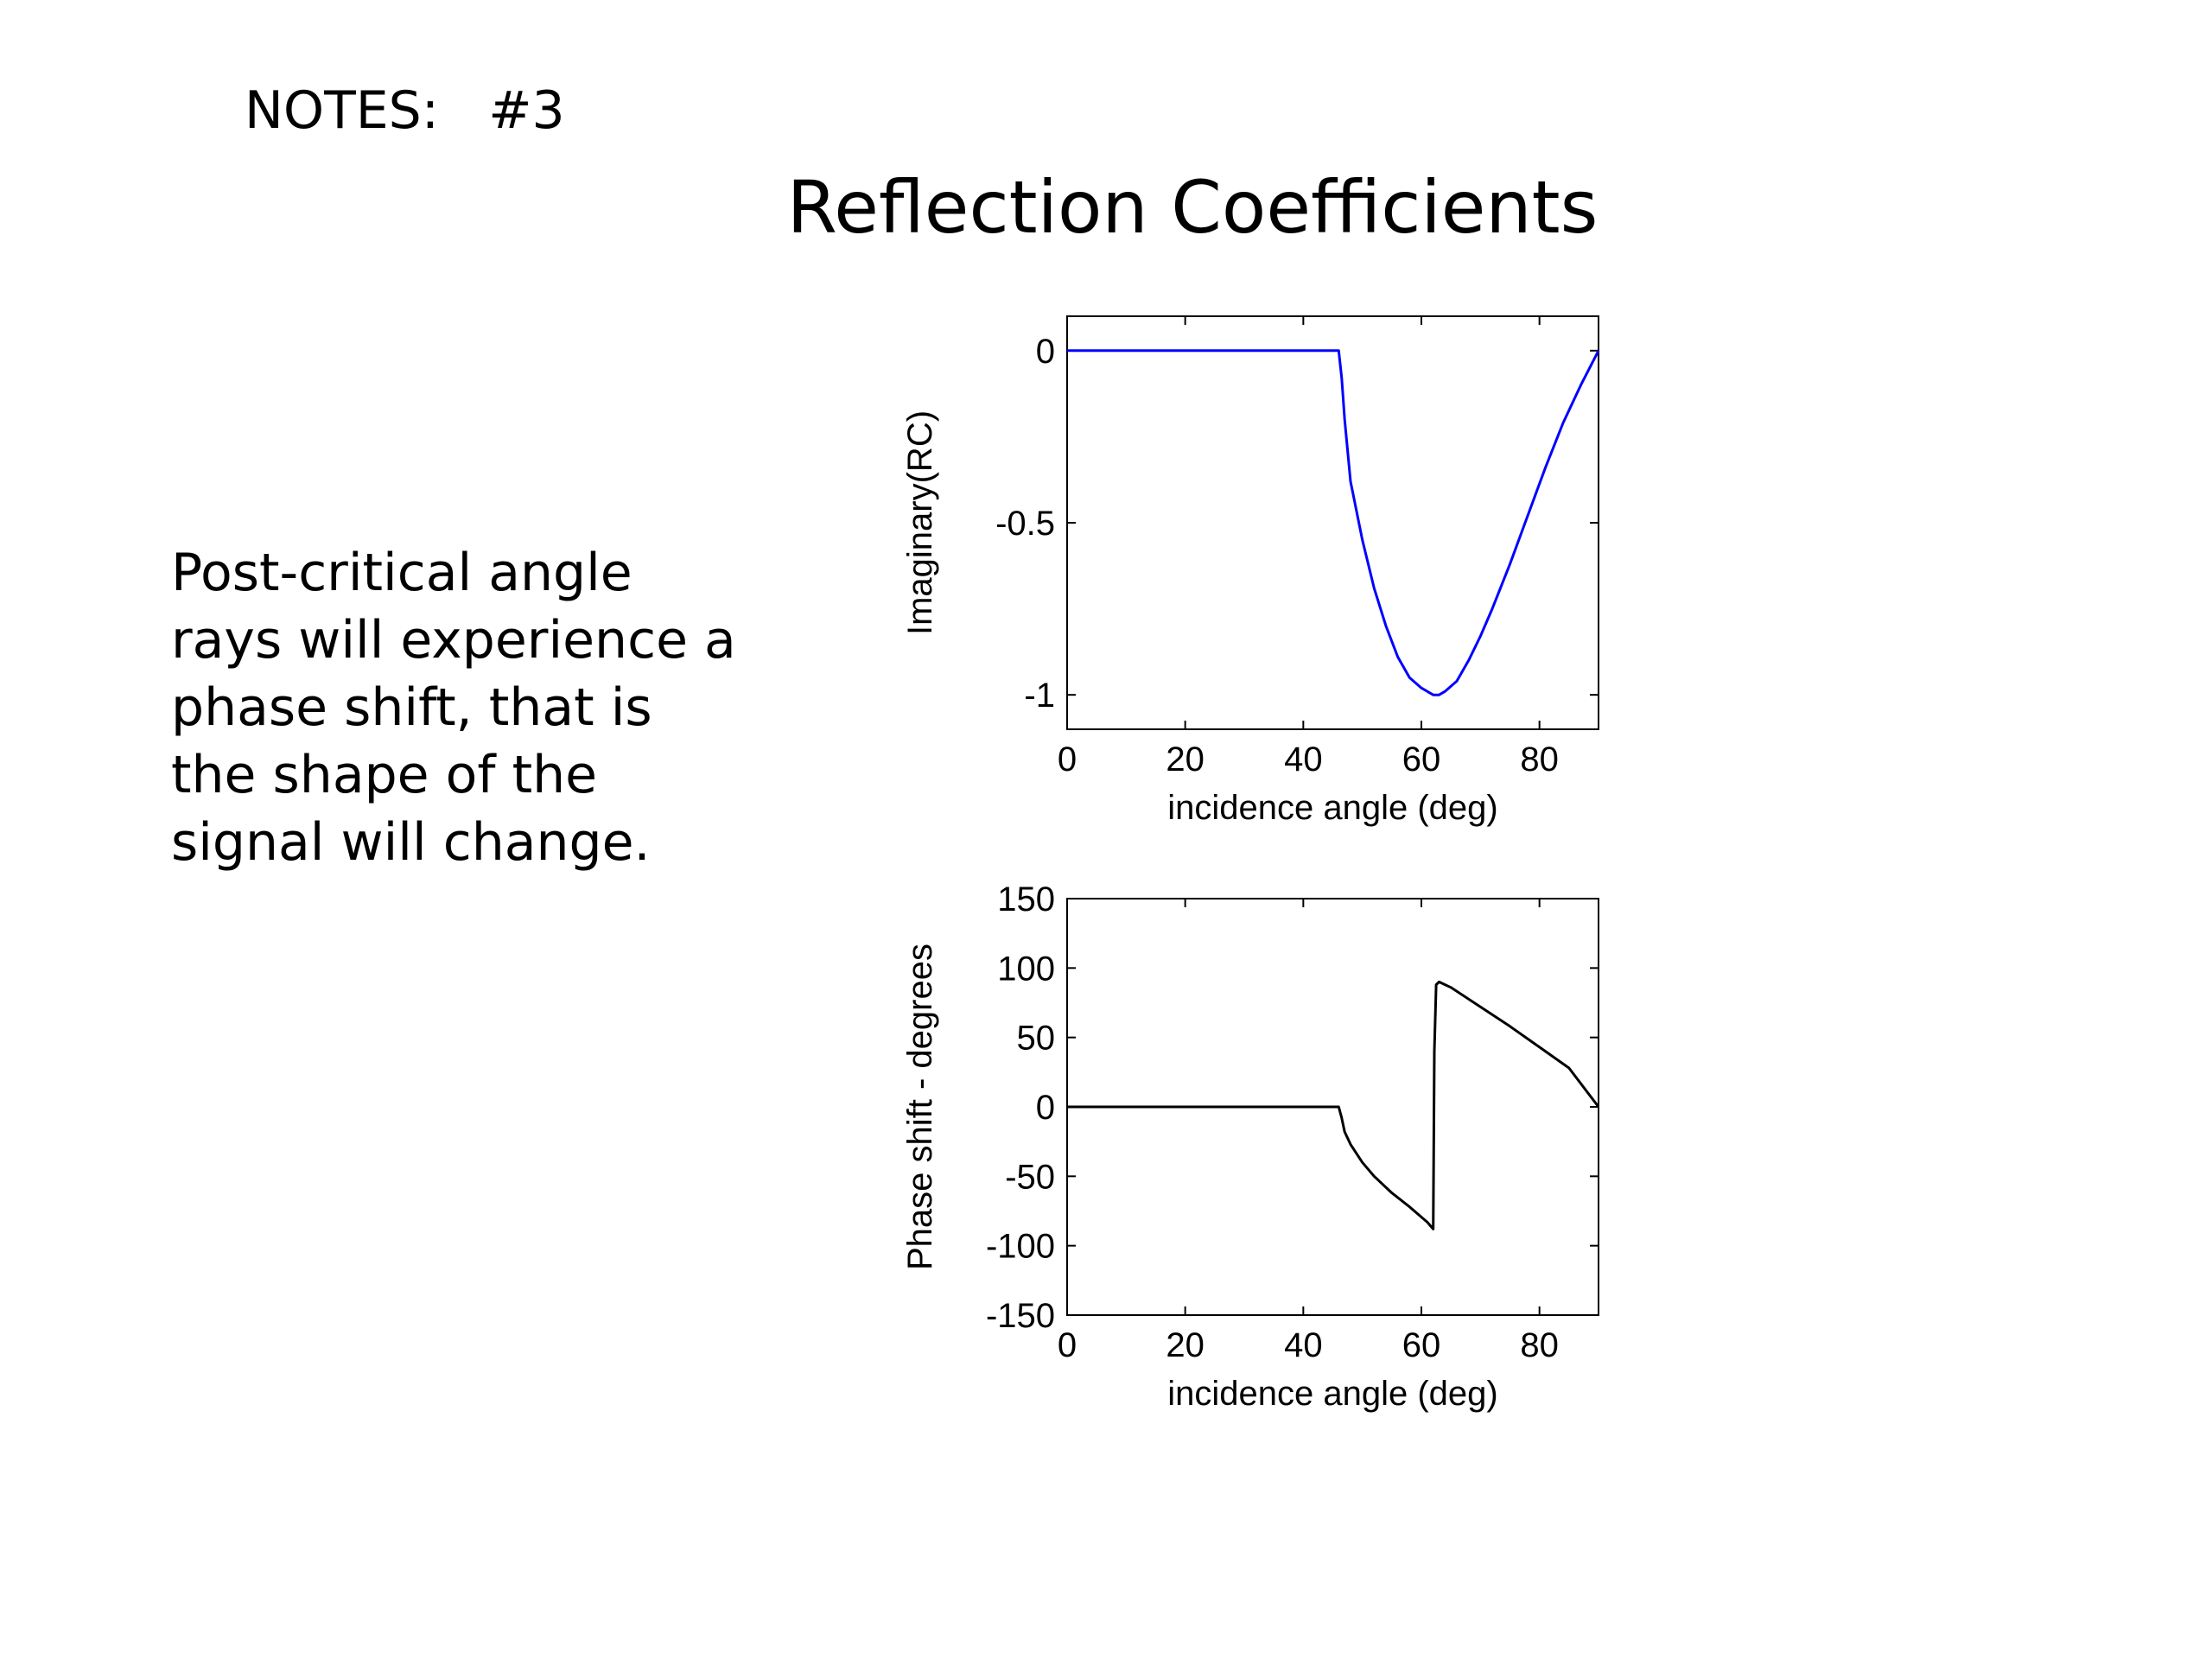 This screenshot has height=1659, width=2212. Describe the element at coordinates (1303, 1345) in the screenshot. I see `phase-x-tick-label: 40` at that location.